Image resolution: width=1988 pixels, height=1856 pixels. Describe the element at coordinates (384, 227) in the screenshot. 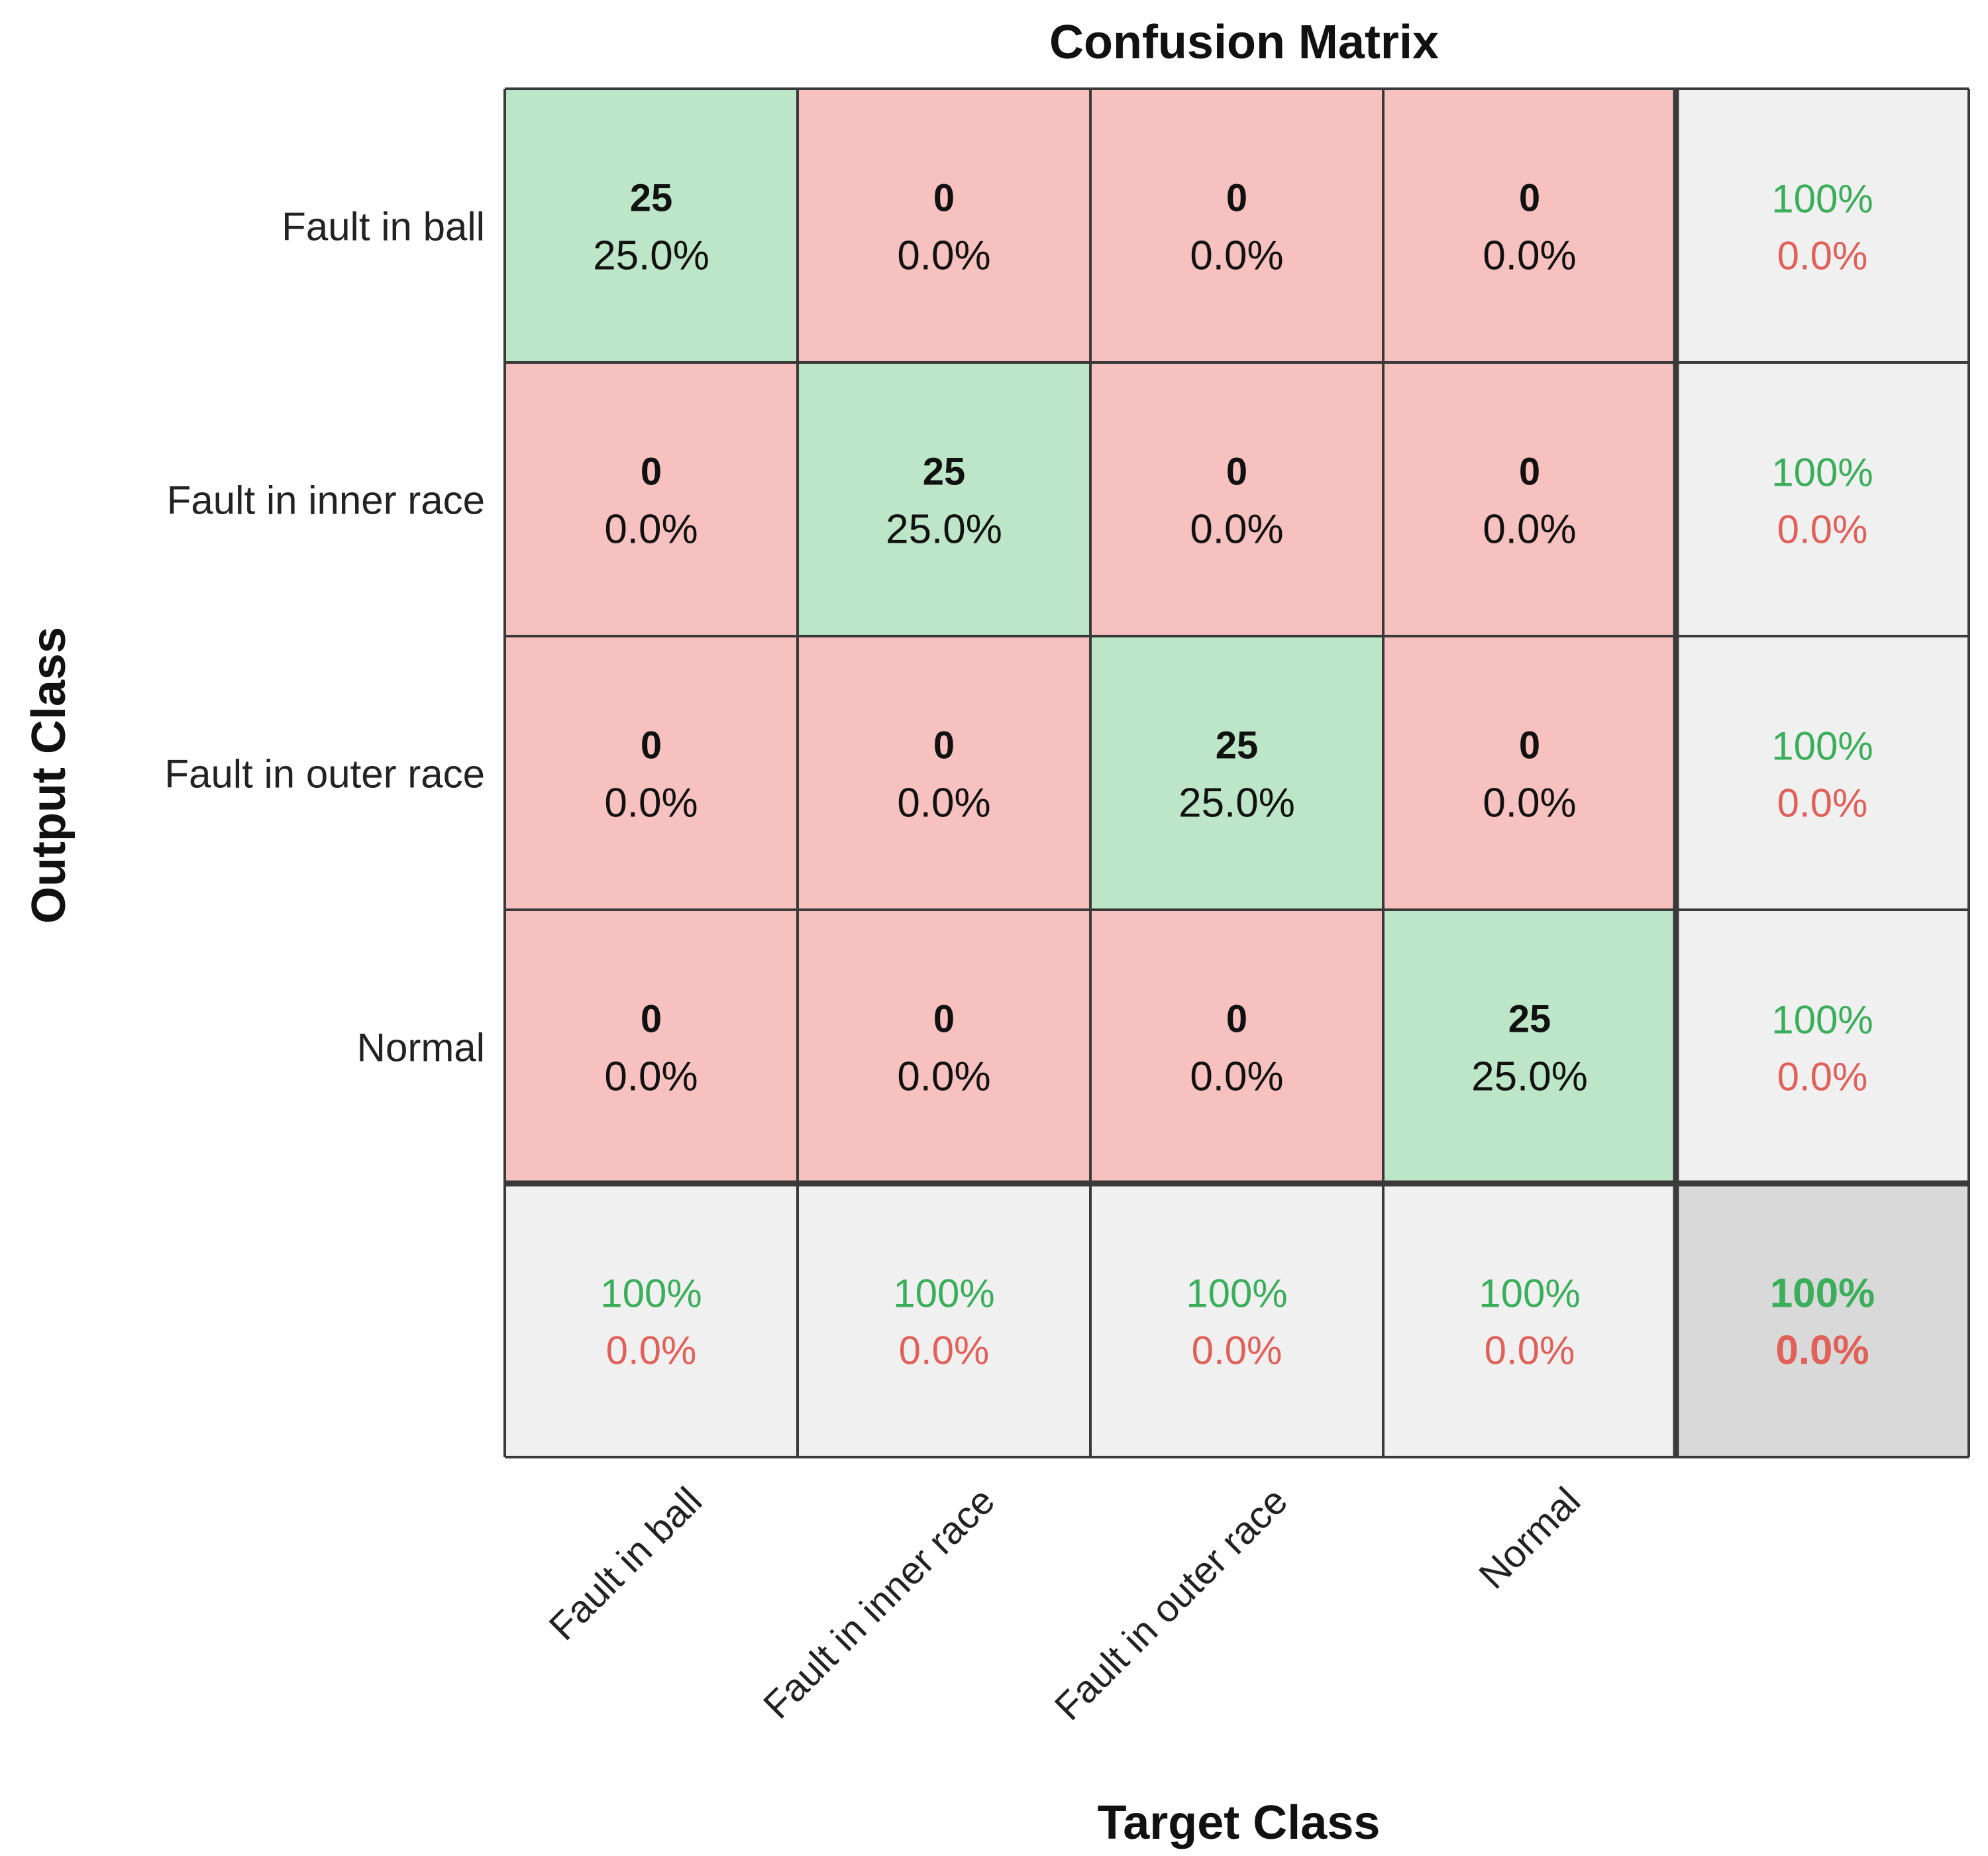

I see `row-tick-label: Fault in ball` at that location.